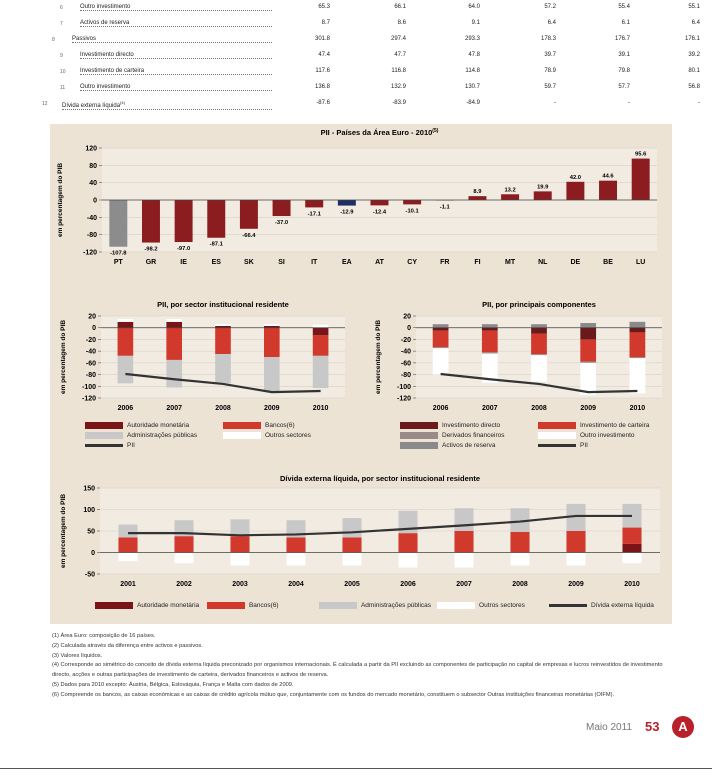 The image size is (712, 778). I want to click on cell-value: 64.0, so click(474, 7).